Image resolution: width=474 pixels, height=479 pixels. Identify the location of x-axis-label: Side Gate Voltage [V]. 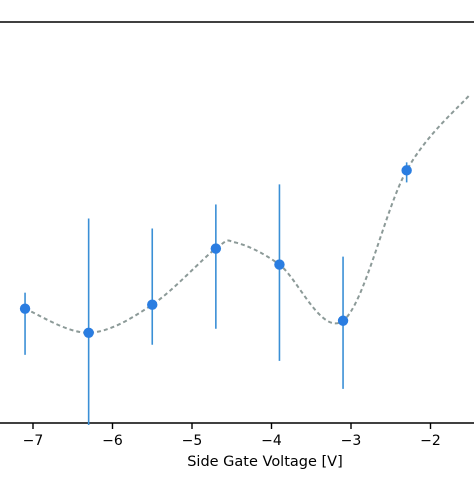
(265, 462).